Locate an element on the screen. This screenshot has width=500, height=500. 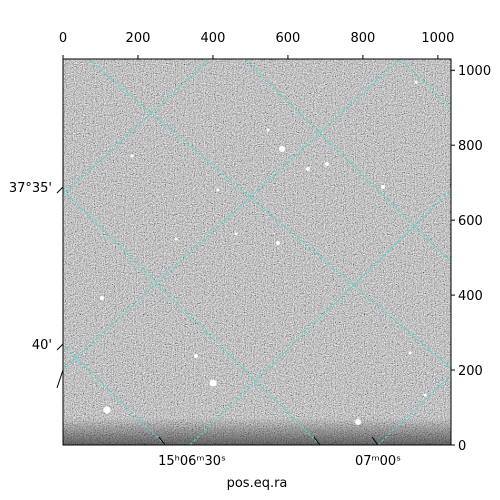
y-tick-label: 400 is located at coordinates (470, 296).